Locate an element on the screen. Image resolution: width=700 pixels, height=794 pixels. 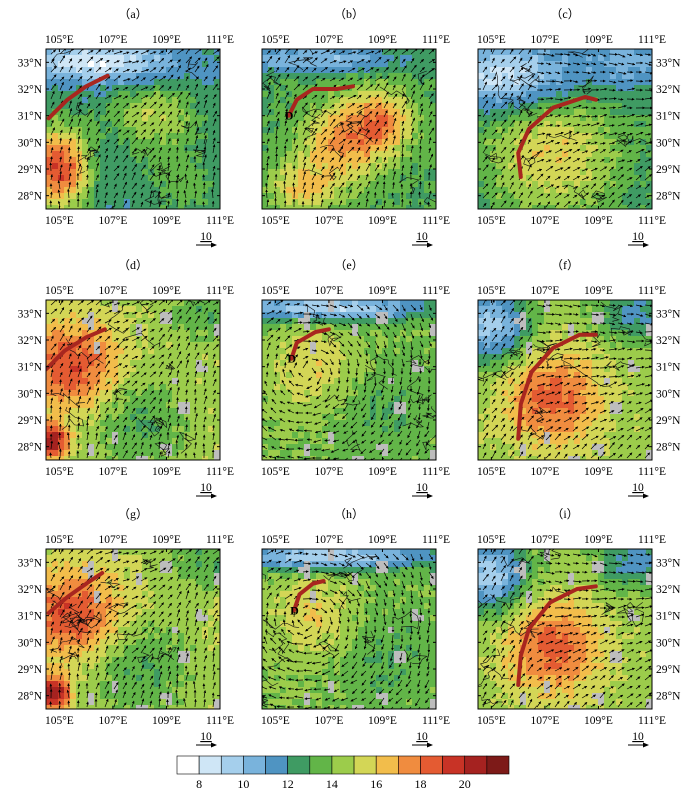
colorbar-label: 16 is located at coordinates (376, 784).